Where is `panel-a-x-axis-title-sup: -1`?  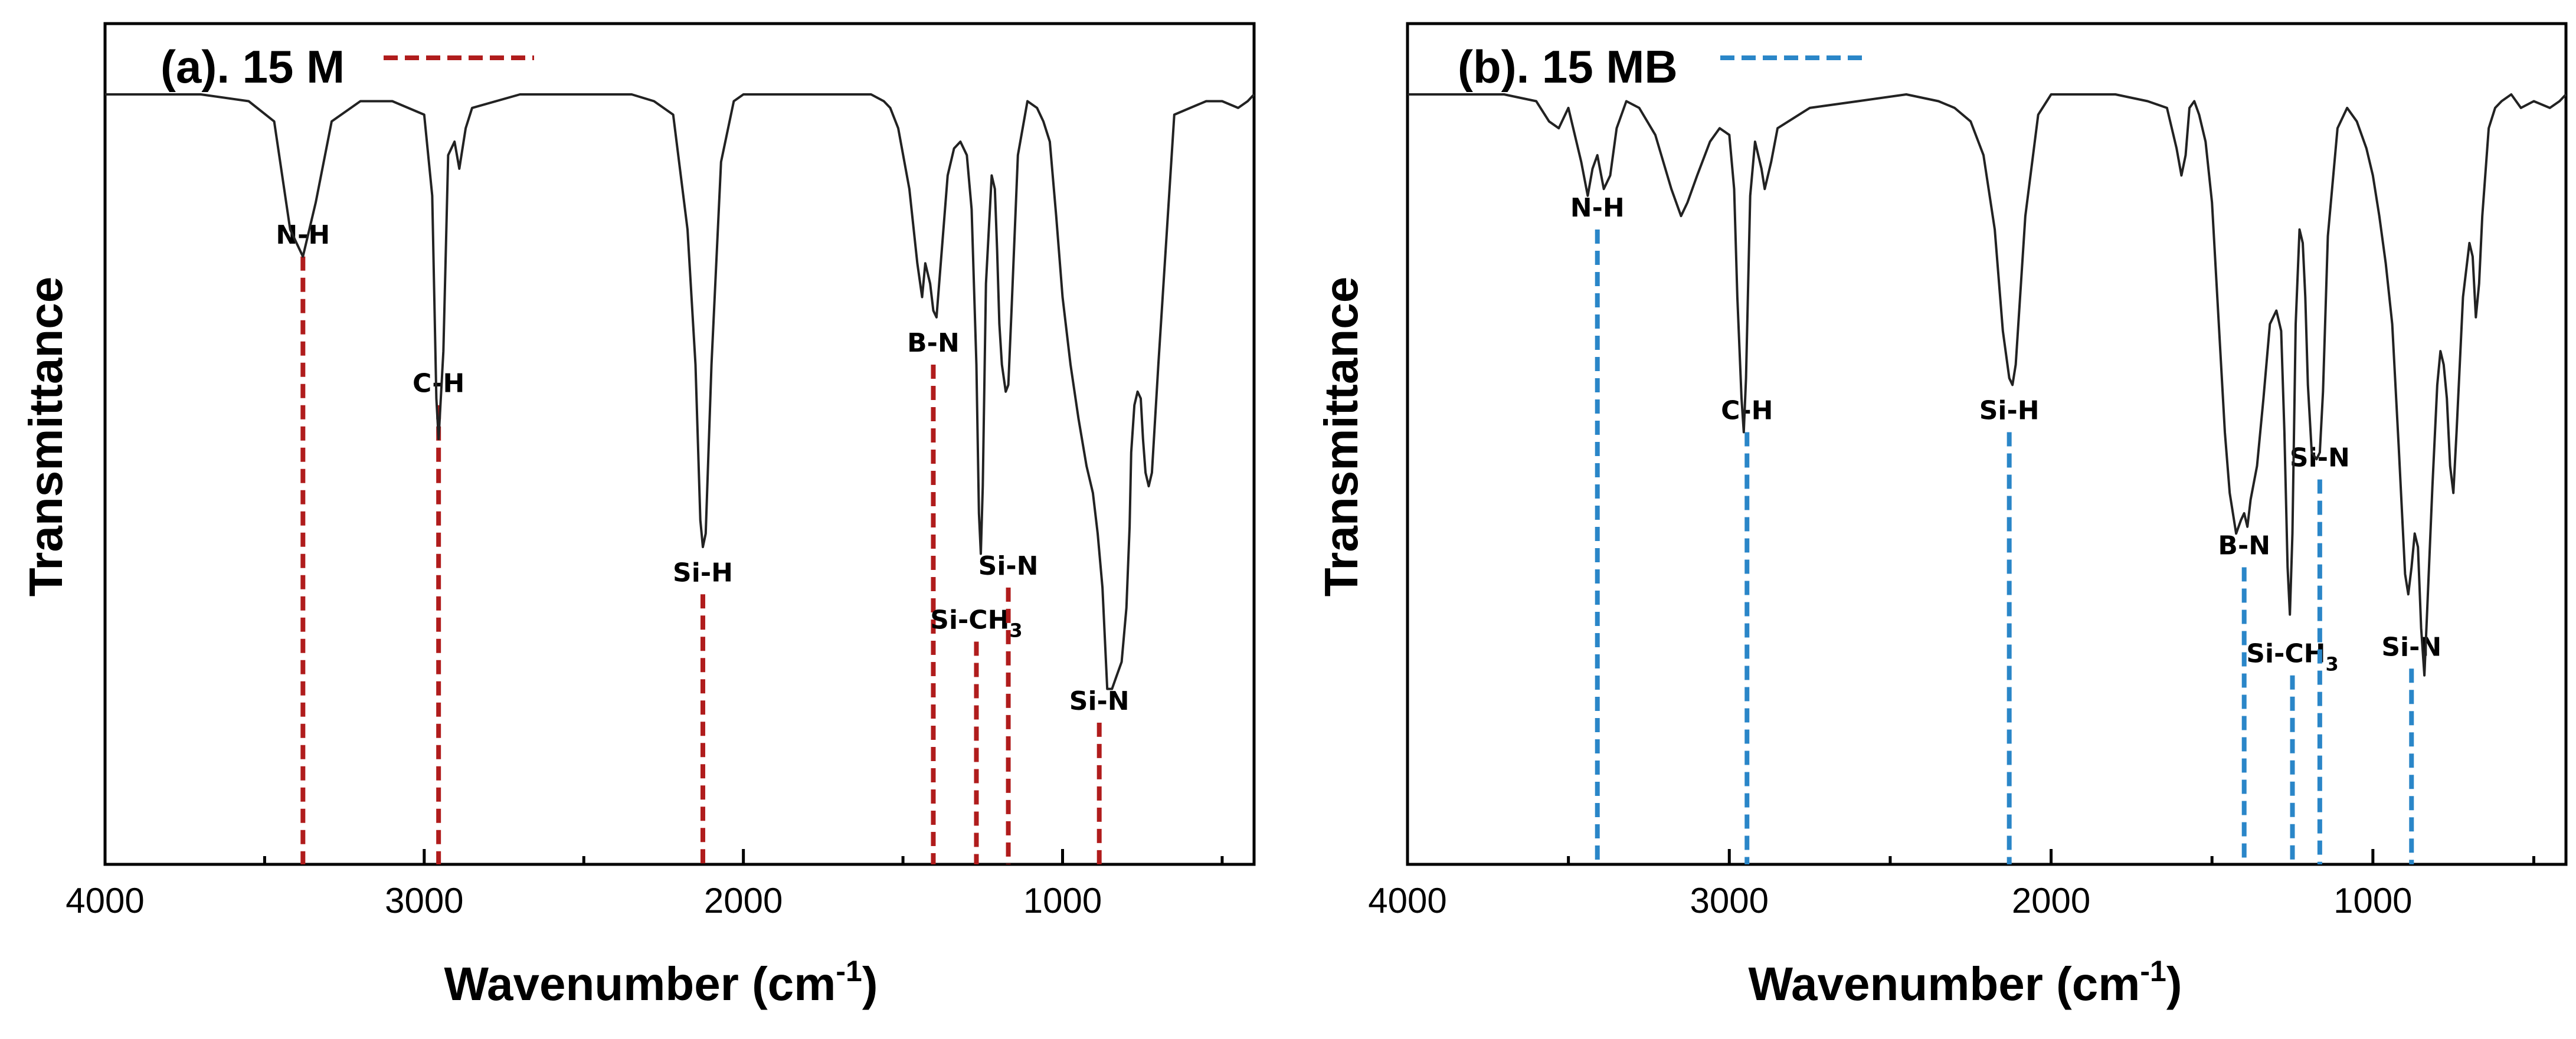 panel-a-x-axis-title-sup: -1 is located at coordinates (849, 971).